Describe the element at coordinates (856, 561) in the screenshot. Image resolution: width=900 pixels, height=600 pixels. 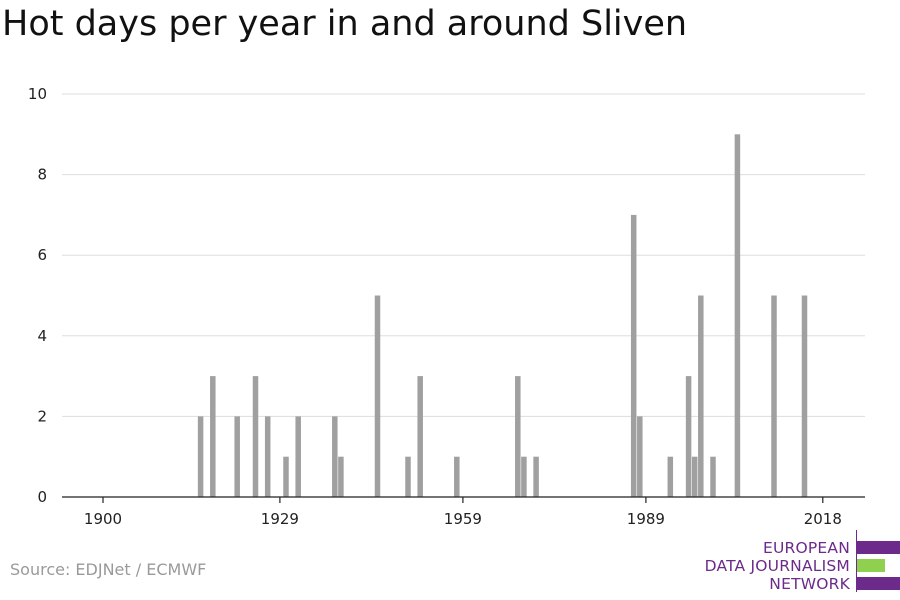
I see `logo-divider` at that location.